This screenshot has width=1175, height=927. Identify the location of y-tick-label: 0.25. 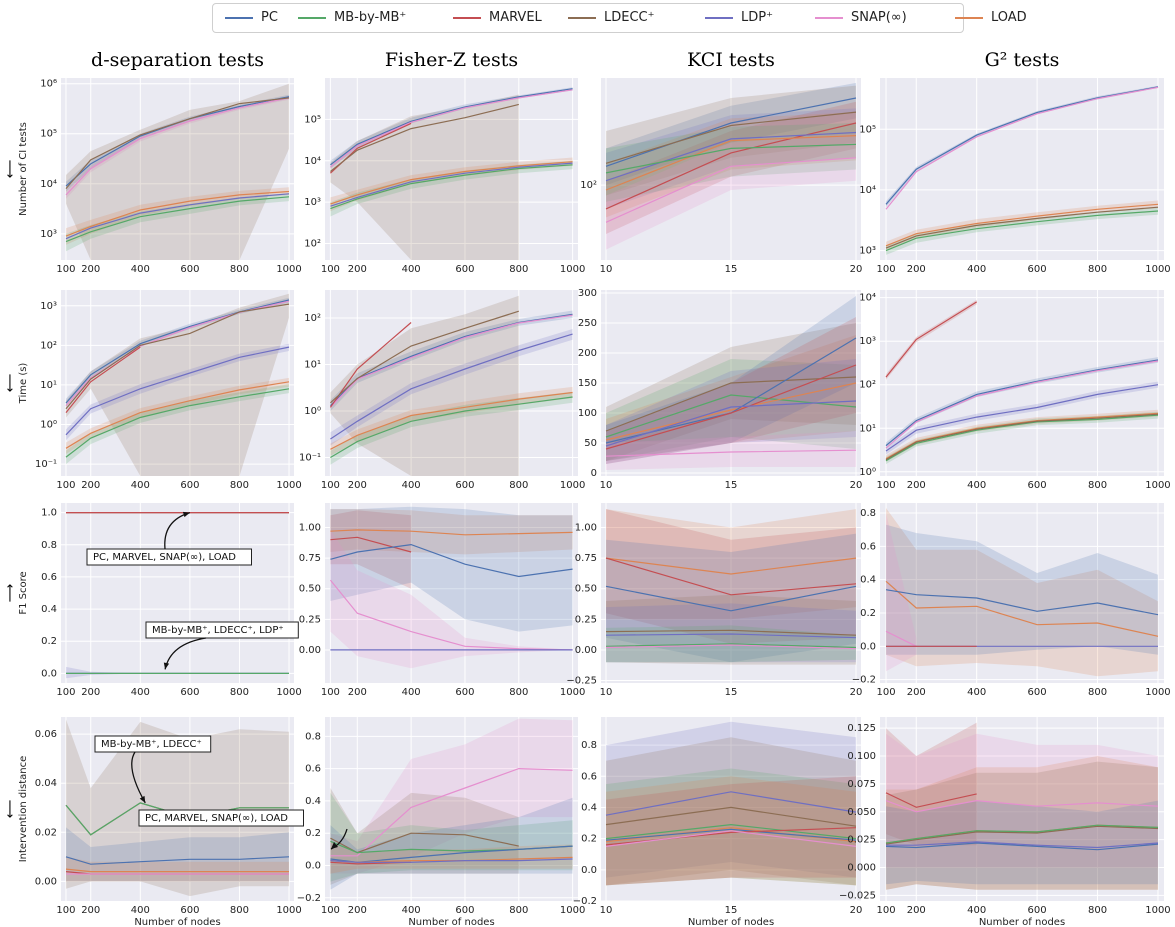
(586, 619).